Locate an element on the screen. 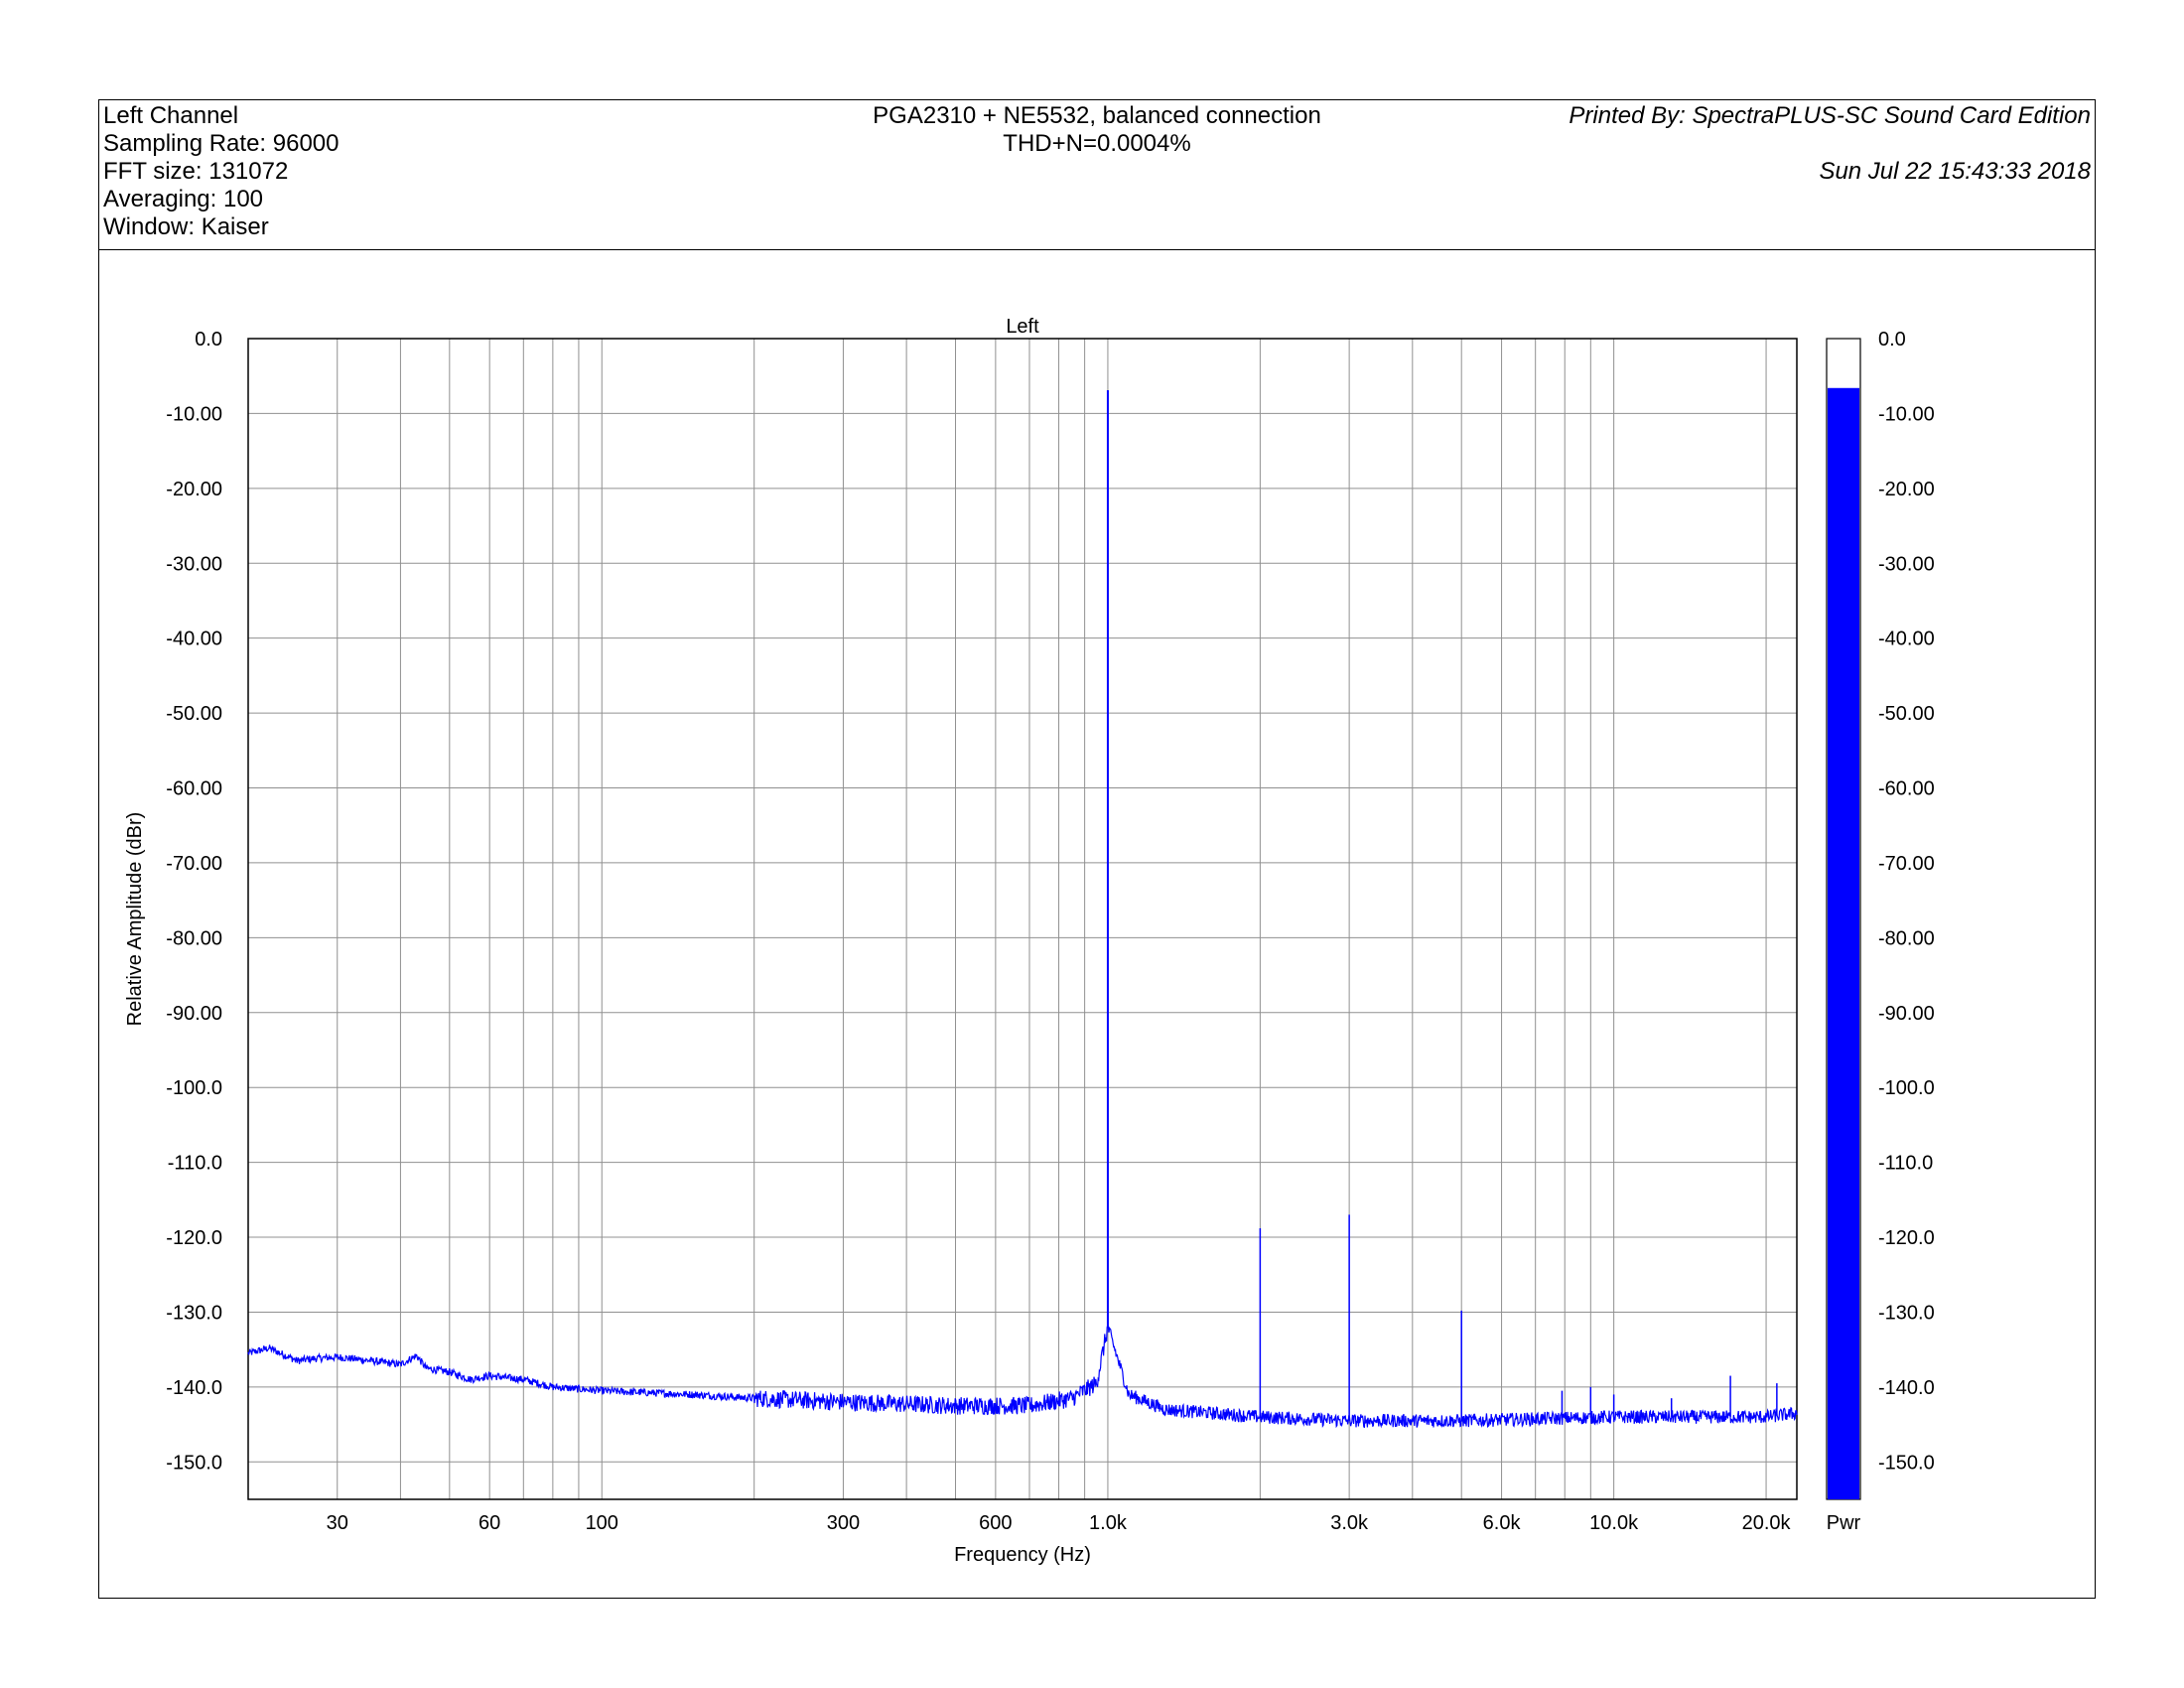  report-subtitle: THD+N=0.0004% is located at coordinates (1097, 143).